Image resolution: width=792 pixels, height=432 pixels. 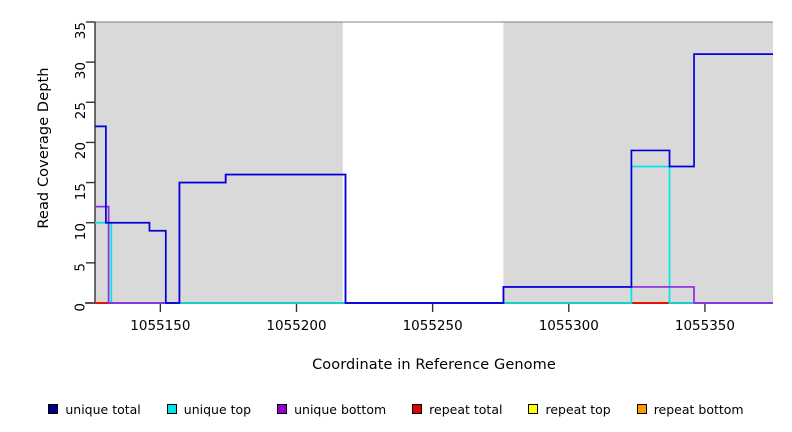 I want to click on legend-label: repeat total, so click(x=466, y=409).